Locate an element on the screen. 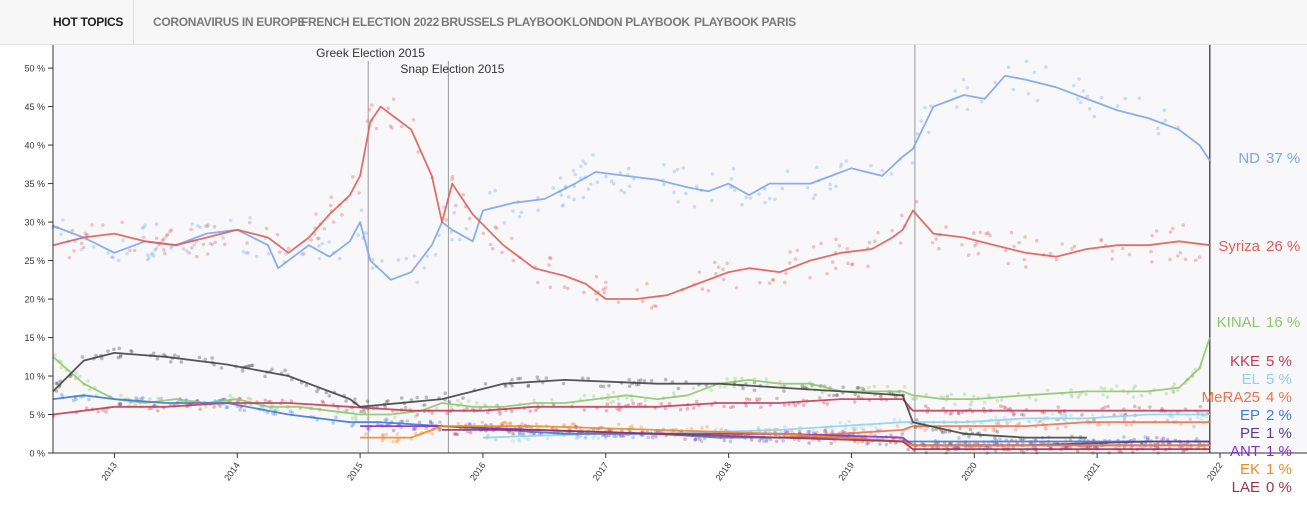 This screenshot has height=508, width=1307. nav-brussels-playbook: BRUSSELS PLAYBOOK is located at coordinates (506, 22).